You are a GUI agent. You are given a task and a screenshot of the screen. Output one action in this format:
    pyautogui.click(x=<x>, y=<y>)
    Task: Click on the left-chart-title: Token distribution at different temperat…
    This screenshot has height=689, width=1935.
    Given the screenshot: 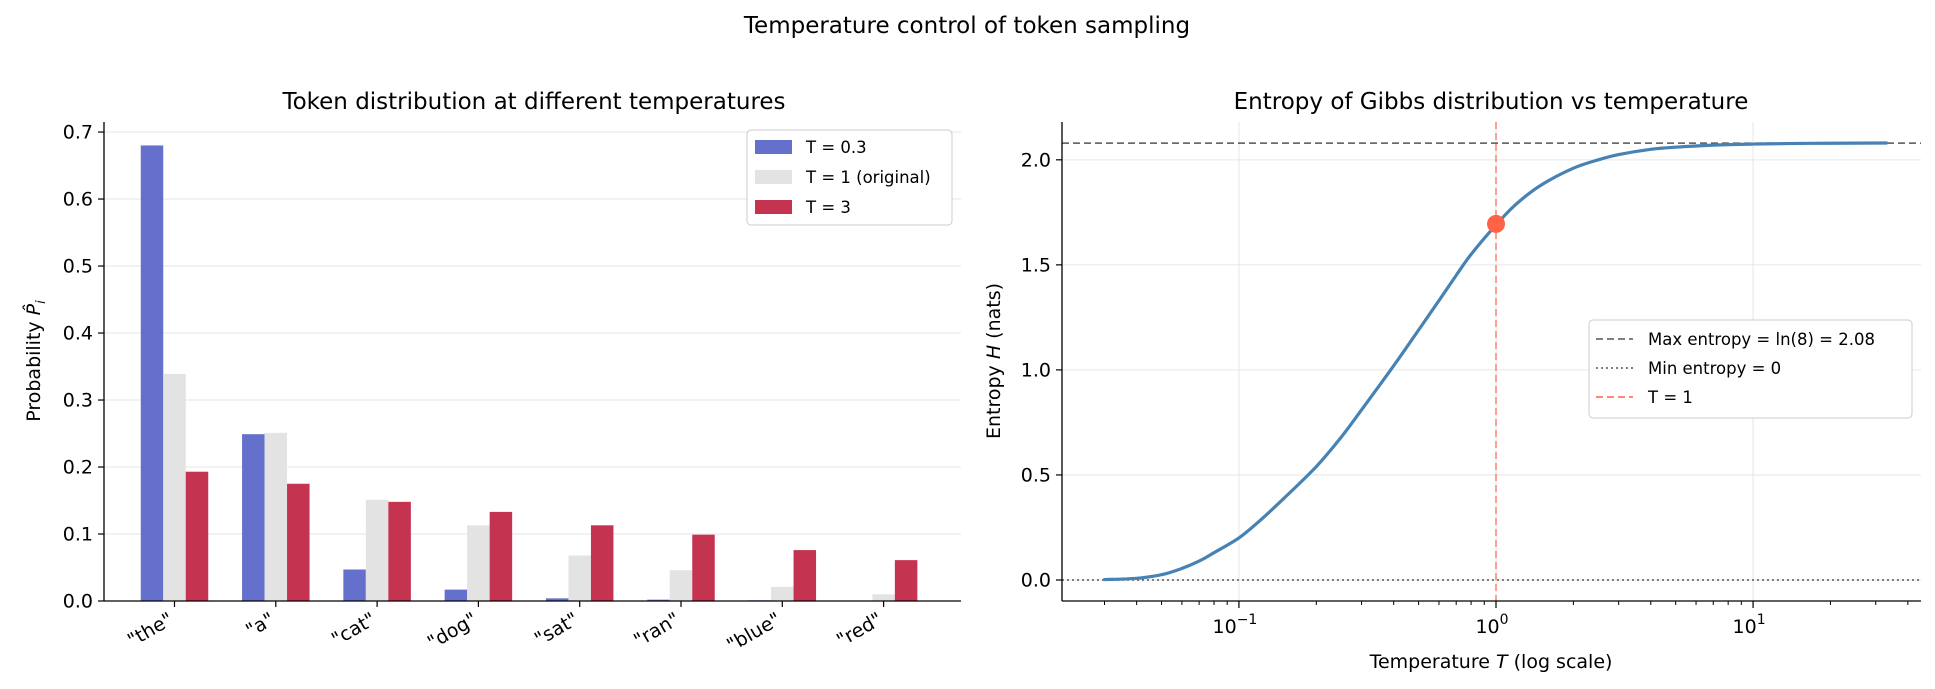 What is the action you would take?
    pyautogui.click(x=533, y=102)
    